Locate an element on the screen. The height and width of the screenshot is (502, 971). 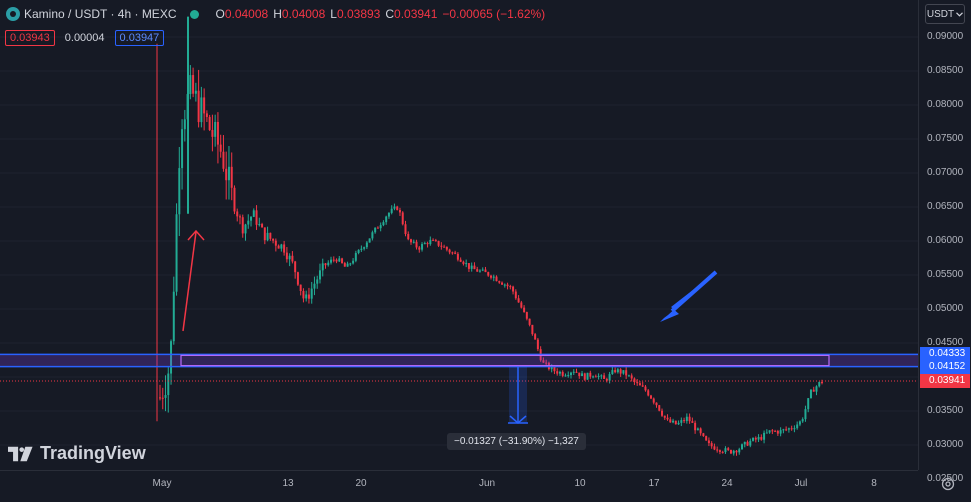
time-axis: May 13 20 Jun 10 17 24 Jul 8 is located at coordinates (459, 486).